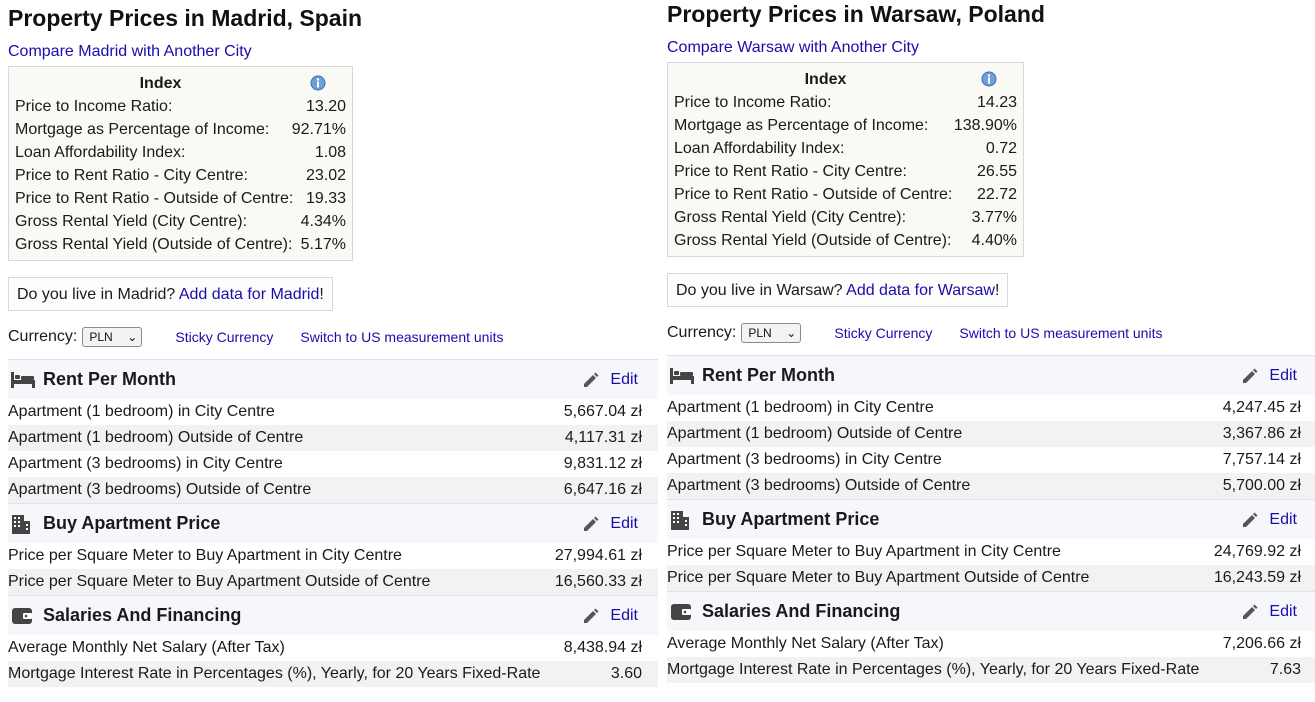 The width and height of the screenshot is (1315, 702). What do you see at coordinates (180, 106) in the screenshot?
I see `index-row: Price to Income Ratio: 13.20` at bounding box center [180, 106].